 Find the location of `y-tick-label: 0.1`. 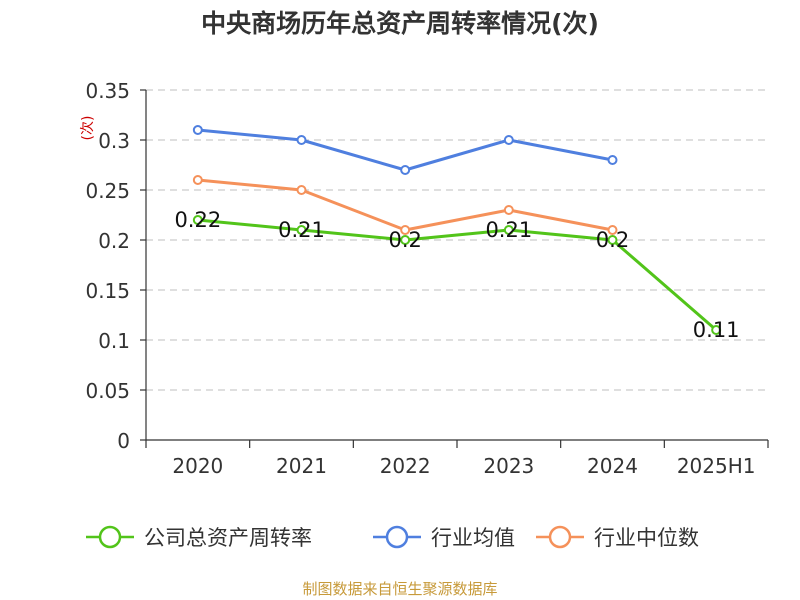

y-tick-label: 0.1 is located at coordinates (114, 341).